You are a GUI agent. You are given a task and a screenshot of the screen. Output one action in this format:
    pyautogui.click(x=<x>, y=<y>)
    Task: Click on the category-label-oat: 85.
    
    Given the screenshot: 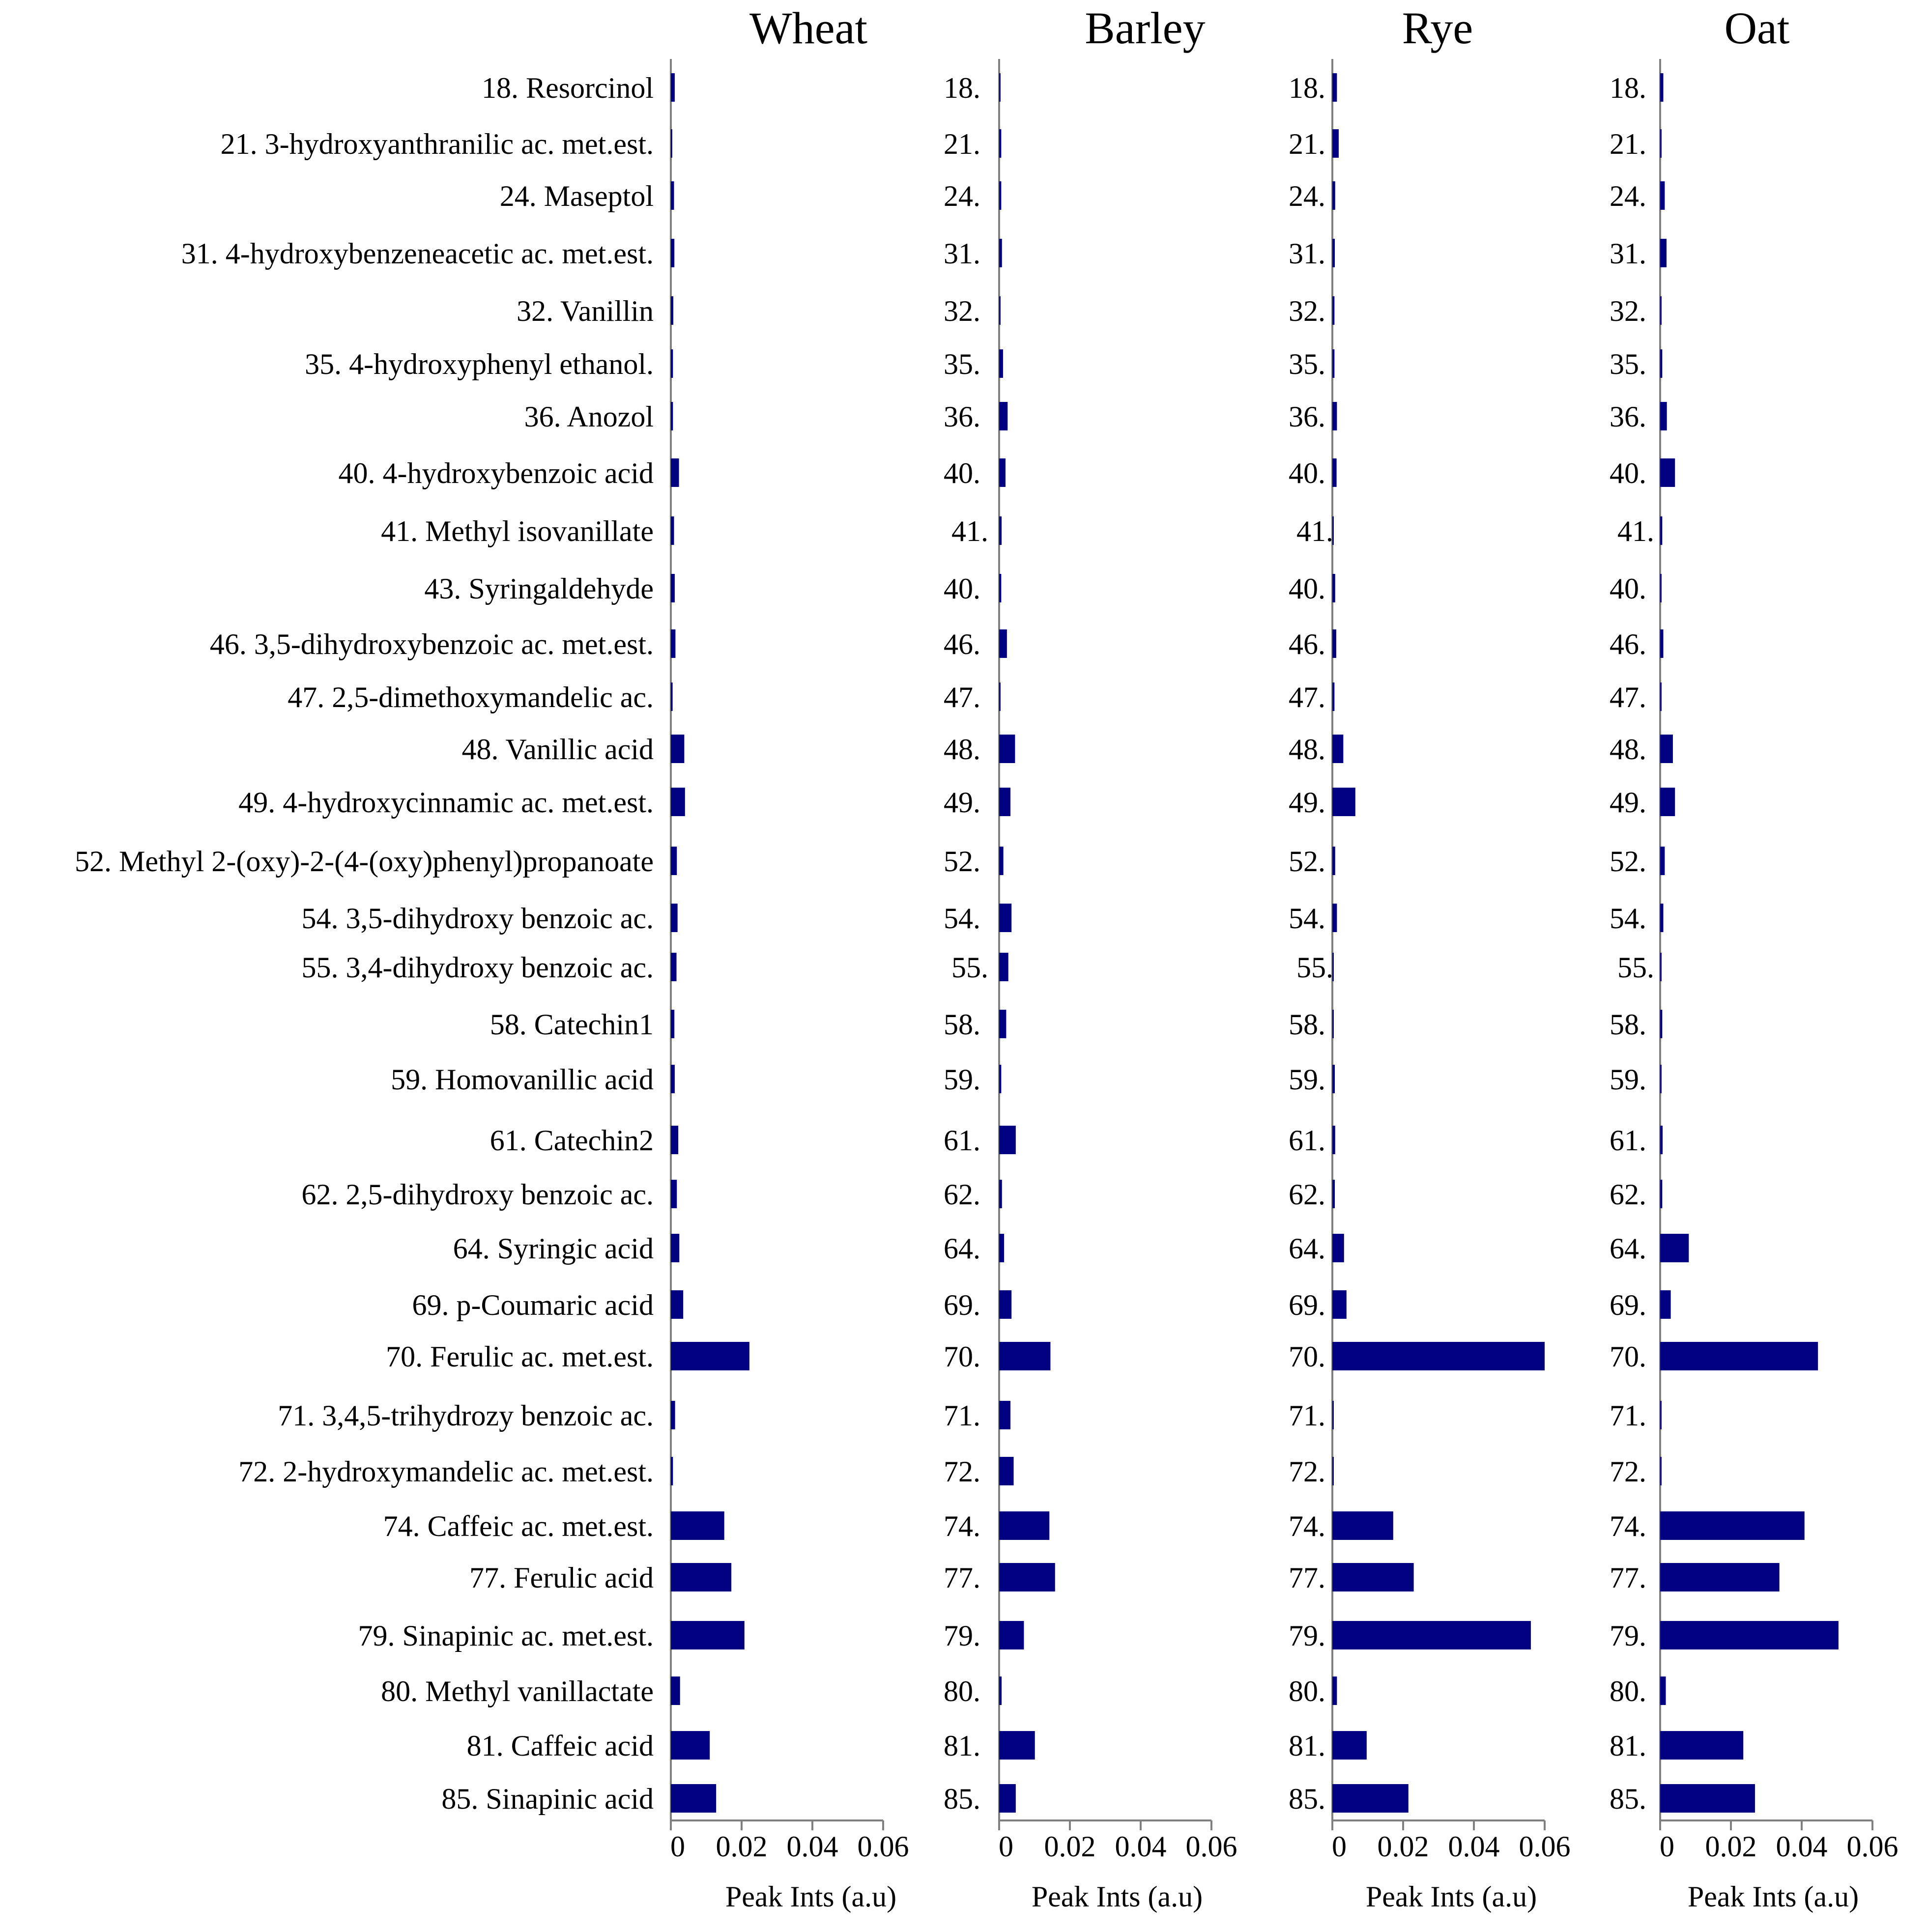 What is the action you would take?
    pyautogui.click(x=1628, y=1799)
    